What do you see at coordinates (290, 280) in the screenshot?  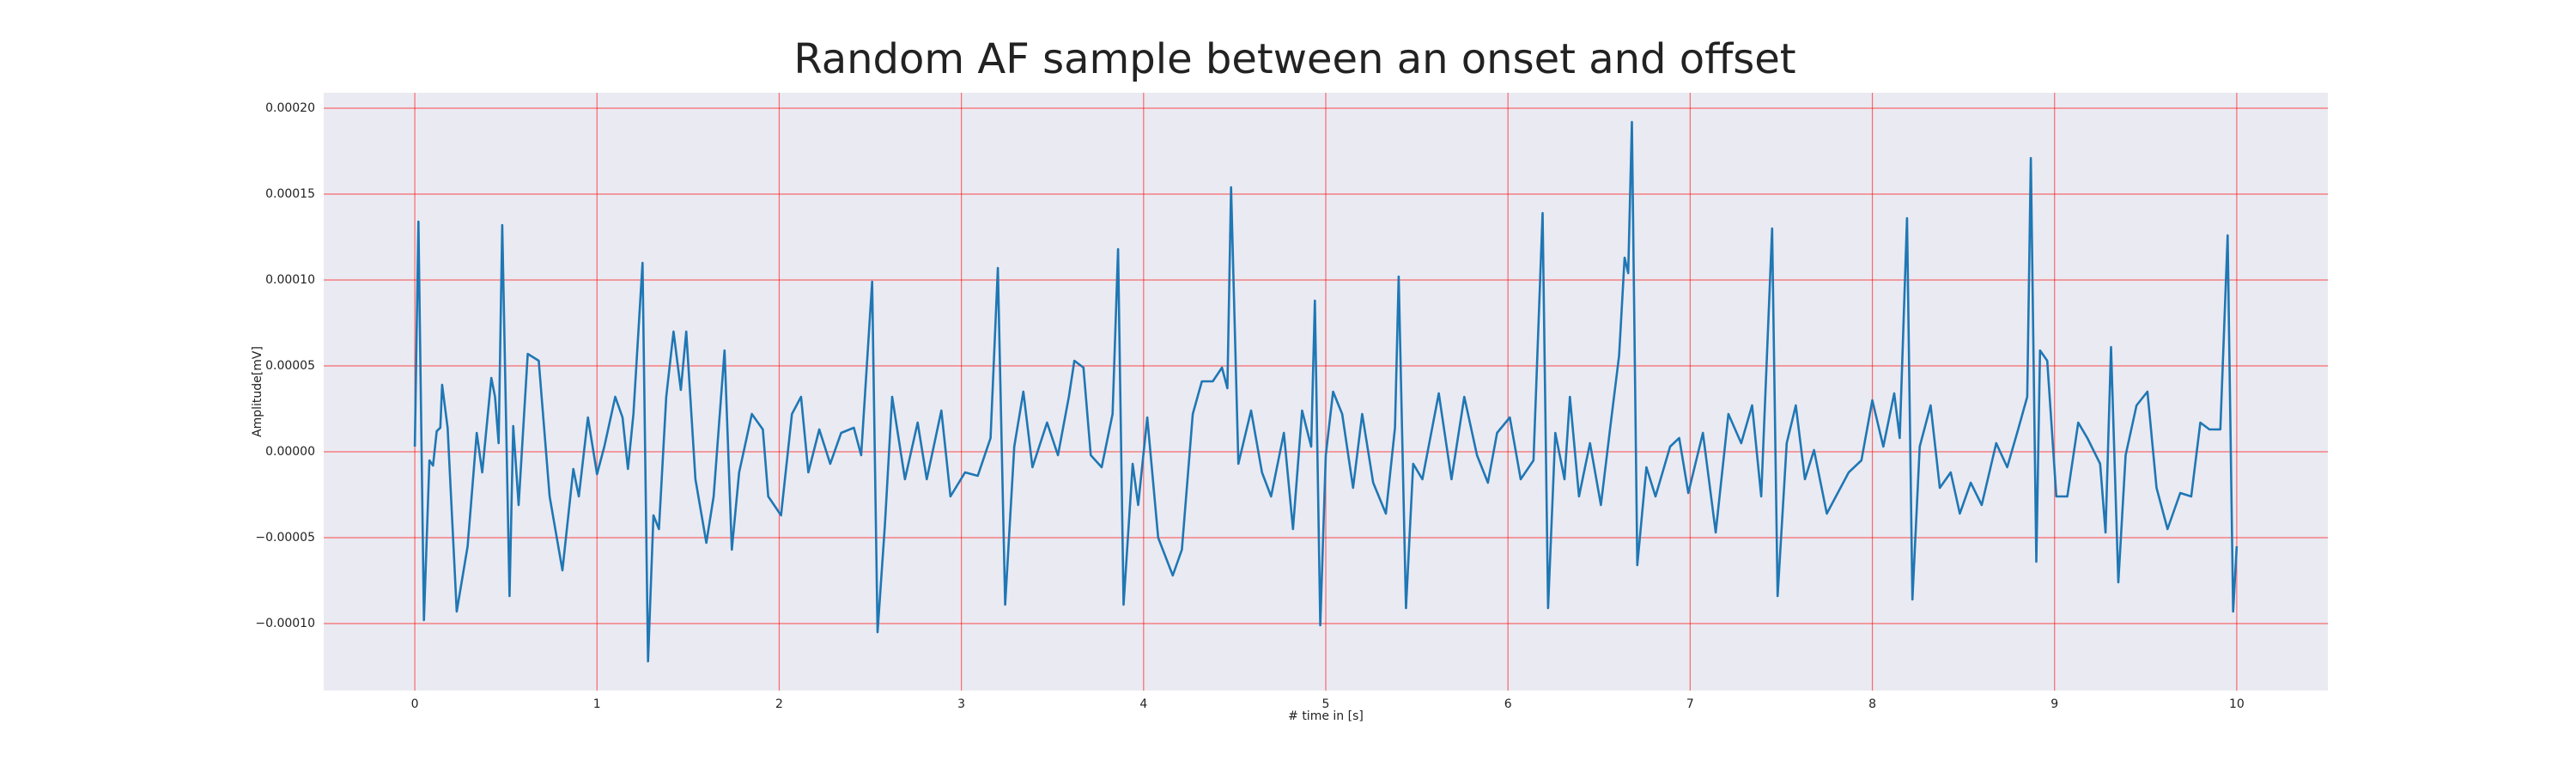 I see `y-tick-label: 0.00010` at bounding box center [290, 280].